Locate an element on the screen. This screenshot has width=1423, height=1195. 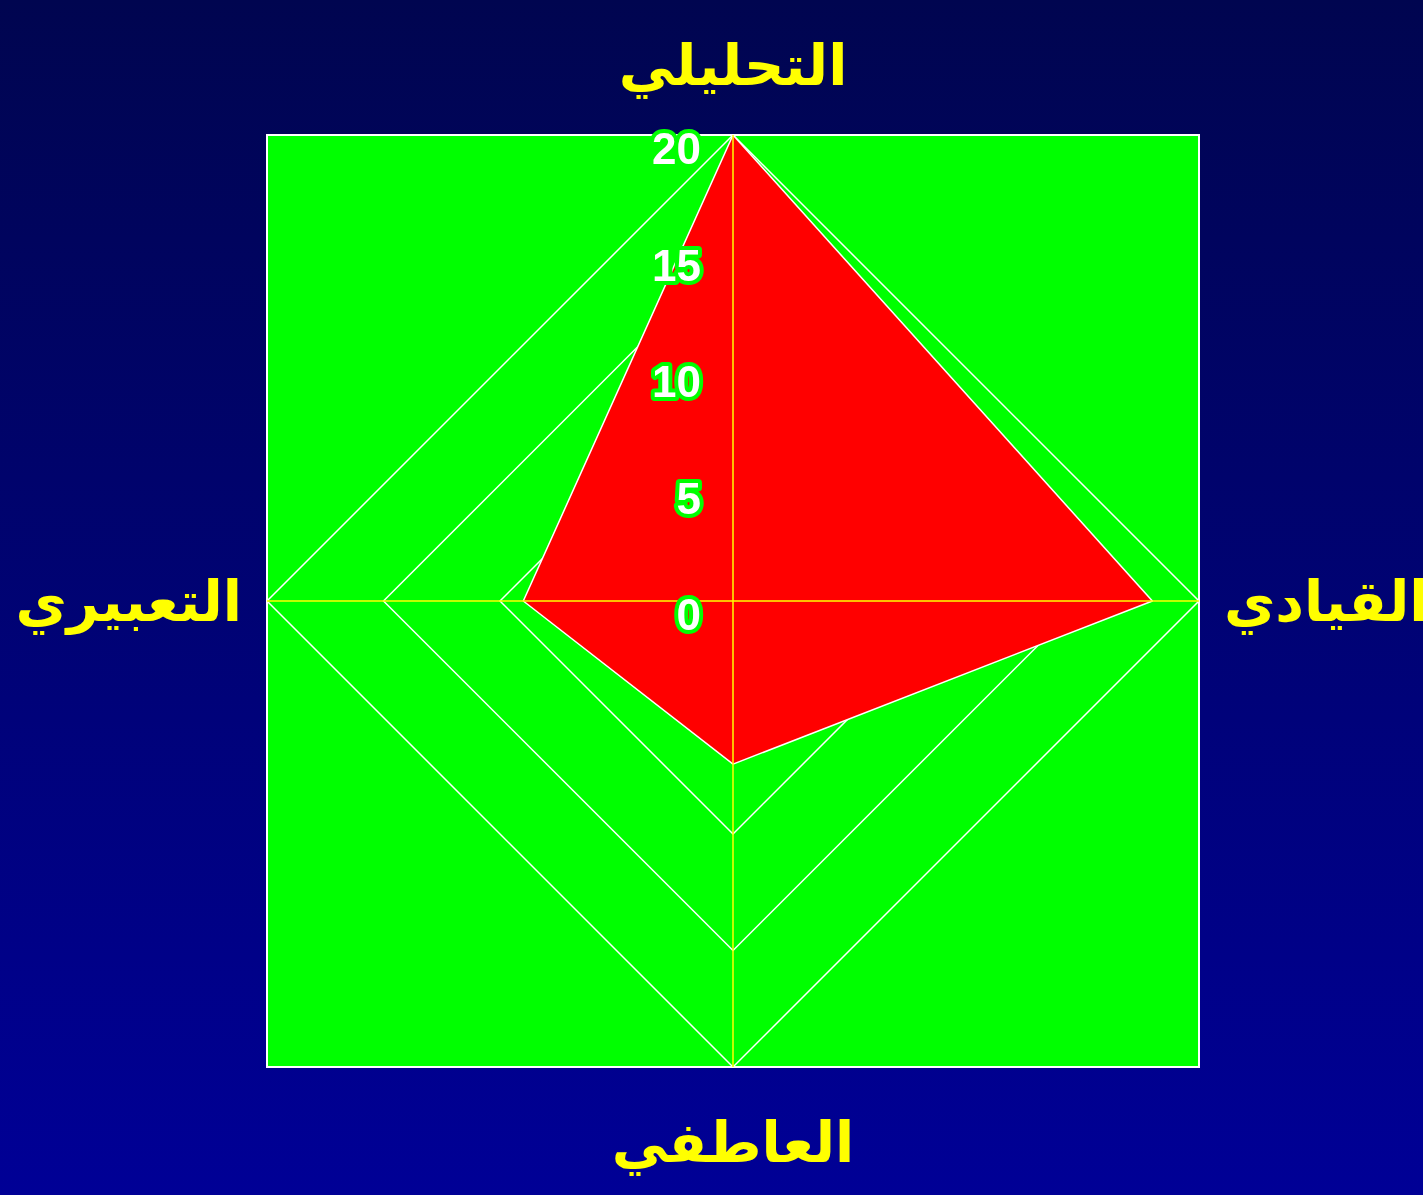
y-tick-label: 10 is located at coordinates (676, 382).